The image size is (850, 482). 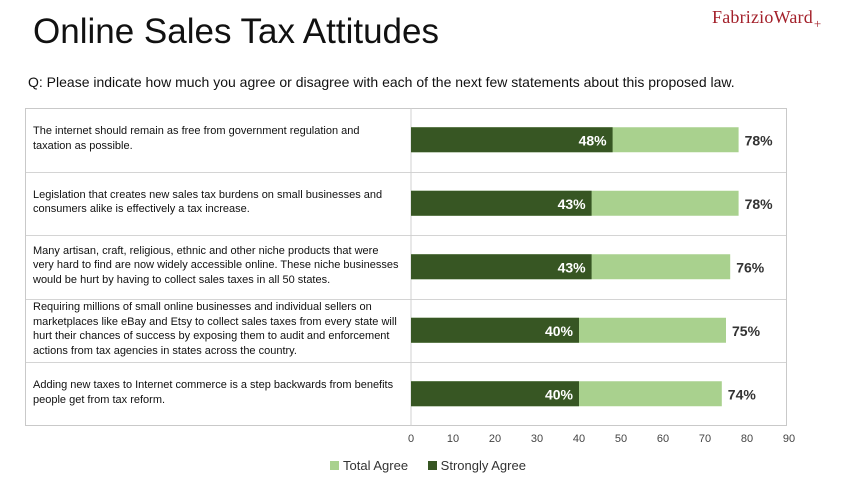 I want to click on legend-item-strongly-agree: Strongly Agree, so click(x=476, y=465).